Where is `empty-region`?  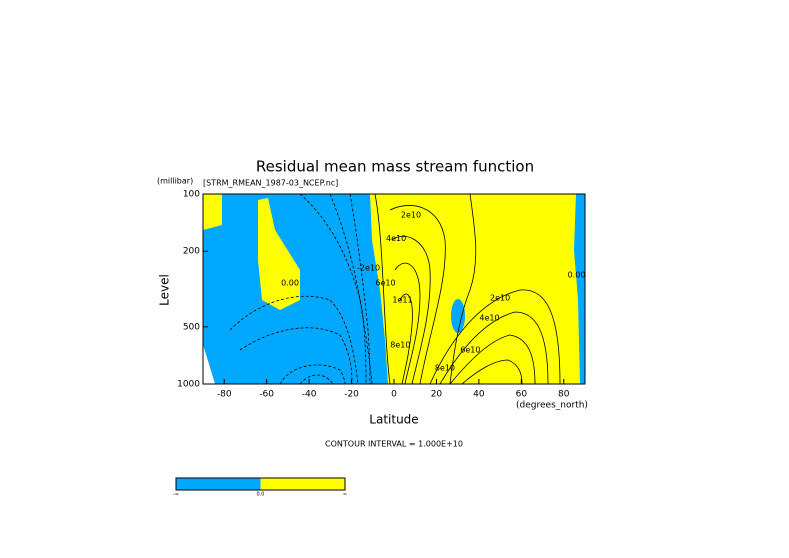 empty-region is located at coordinates (209, 364).